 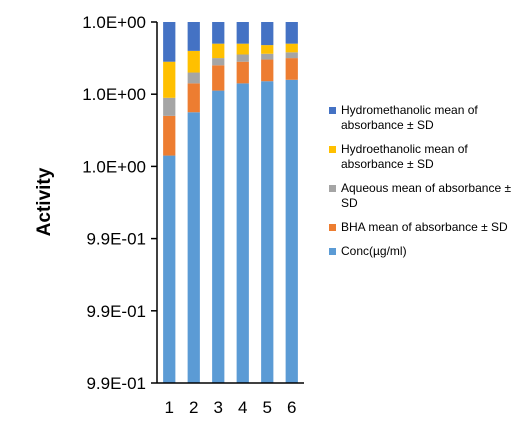 I want to click on legend-item: Aqueous mean of absorbance ± SD, so click(x=427, y=196).